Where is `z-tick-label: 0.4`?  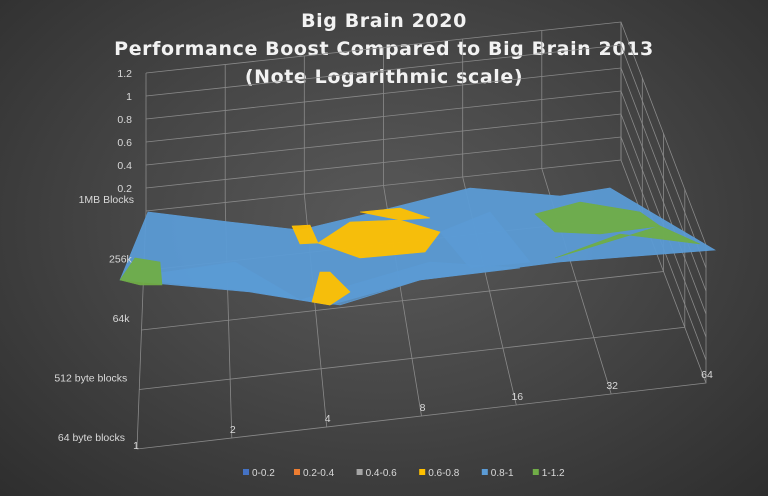 z-tick-label: 0.4 is located at coordinates (124, 166).